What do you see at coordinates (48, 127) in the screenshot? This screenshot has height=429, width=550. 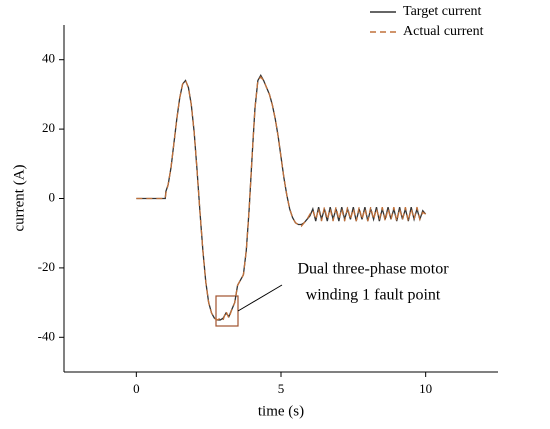 I see `y-tick-label: 20` at bounding box center [48, 127].